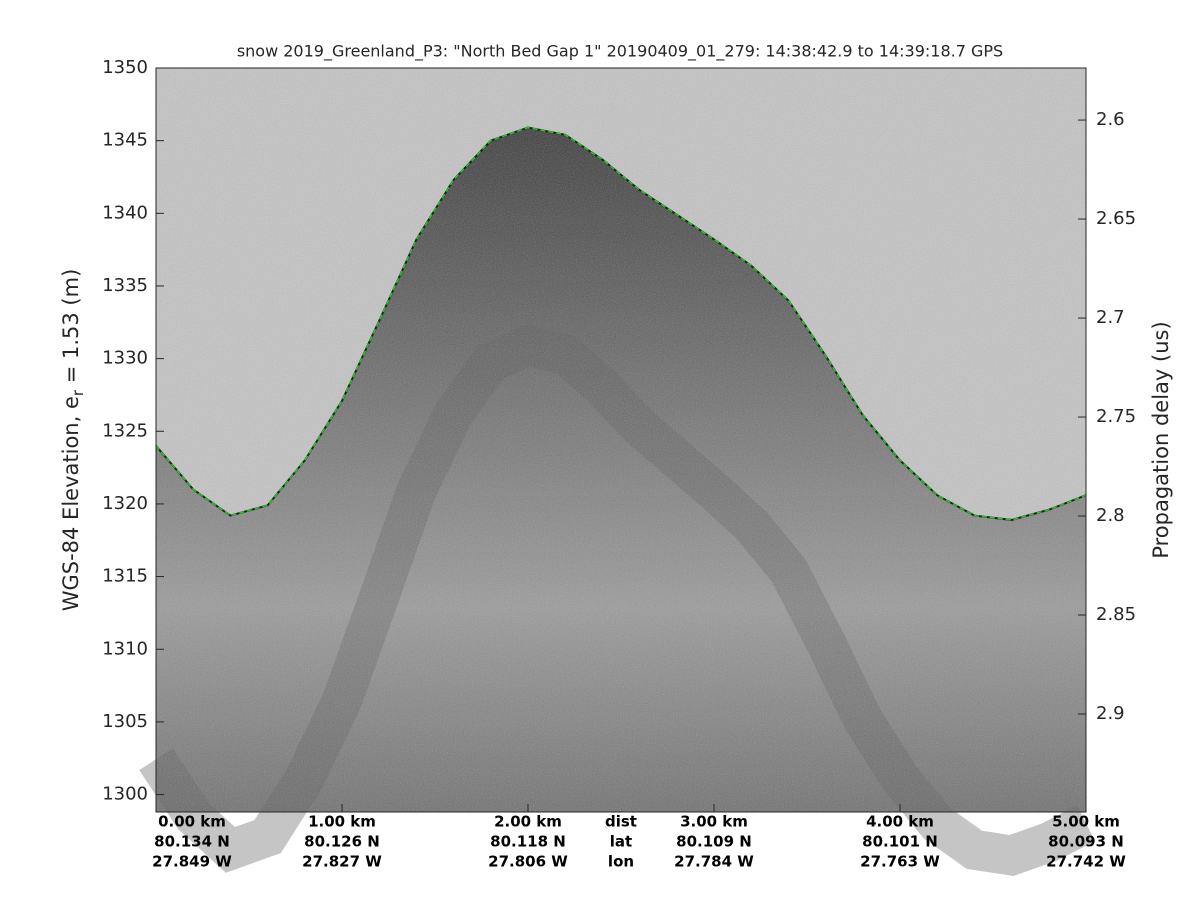 This screenshot has height=900, width=1200. I want to click on x-tick-lat: 80.118 N, so click(528, 842).